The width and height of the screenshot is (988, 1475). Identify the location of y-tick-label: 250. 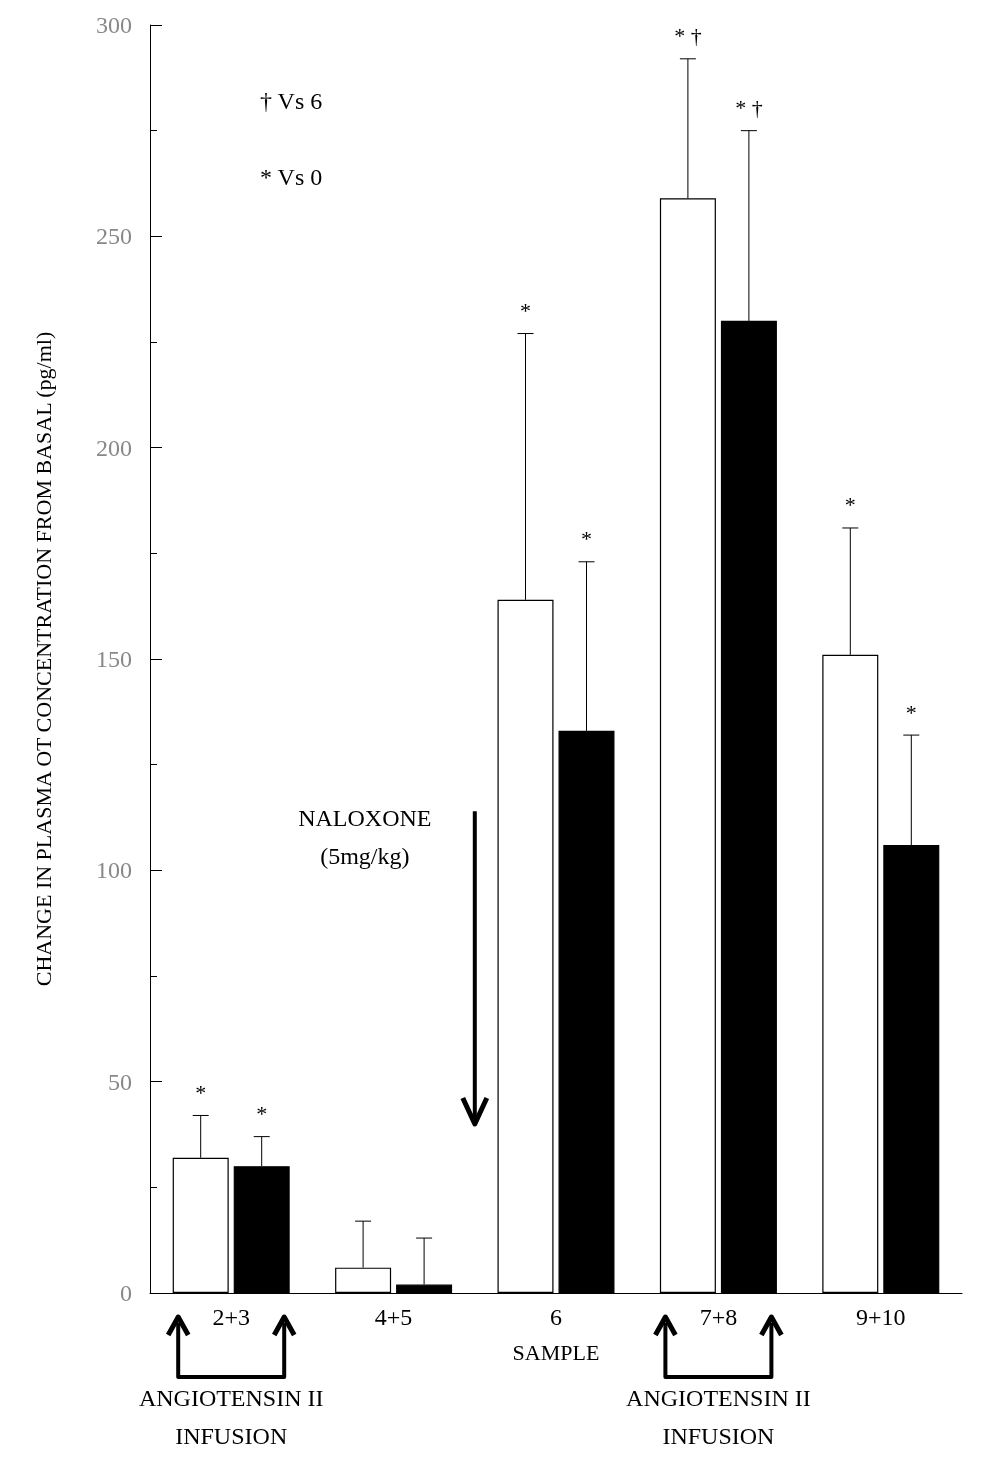
(114, 236).